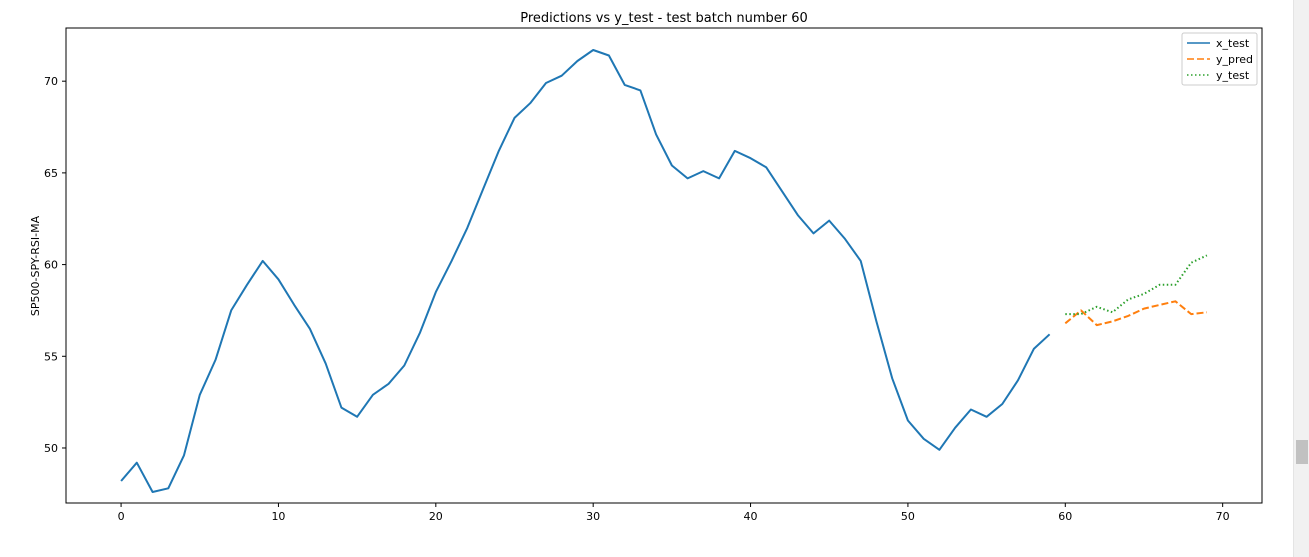 The image size is (1309, 557). What do you see at coordinates (674, 513) in the screenshot?
I see `x-axis: 0 10 20 30 40 50 60 70` at bounding box center [674, 513].